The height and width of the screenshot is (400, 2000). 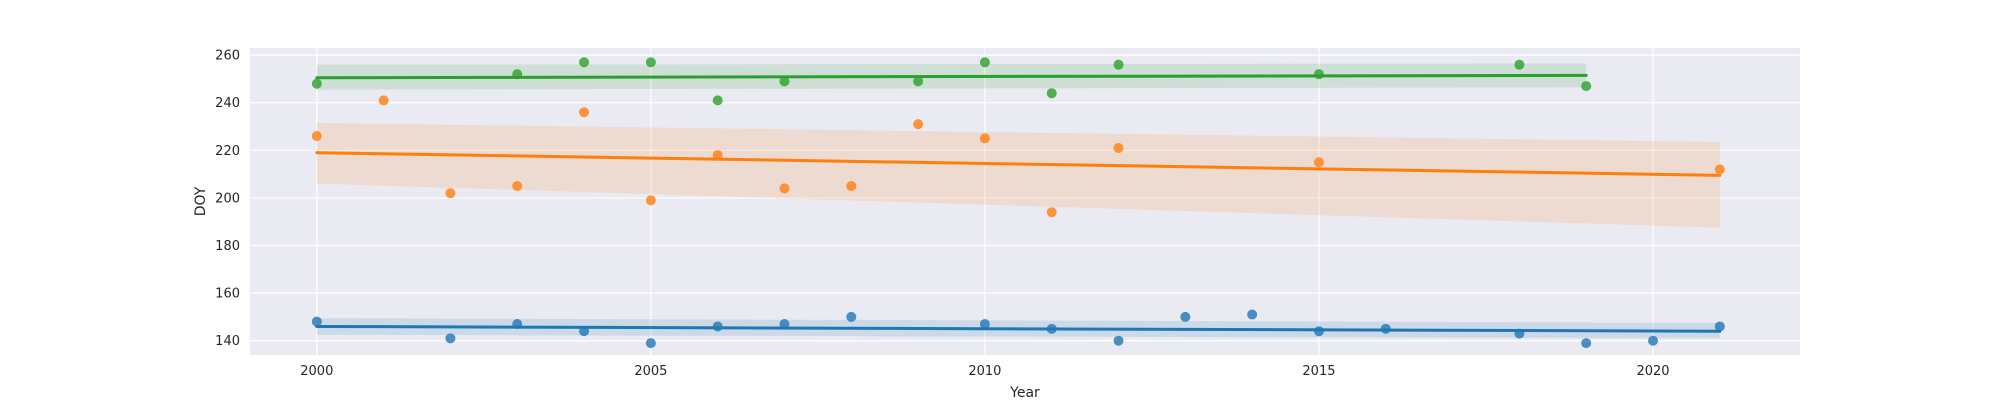 What do you see at coordinates (227, 56) in the screenshot?
I see `y-tick-label: 260` at bounding box center [227, 56].